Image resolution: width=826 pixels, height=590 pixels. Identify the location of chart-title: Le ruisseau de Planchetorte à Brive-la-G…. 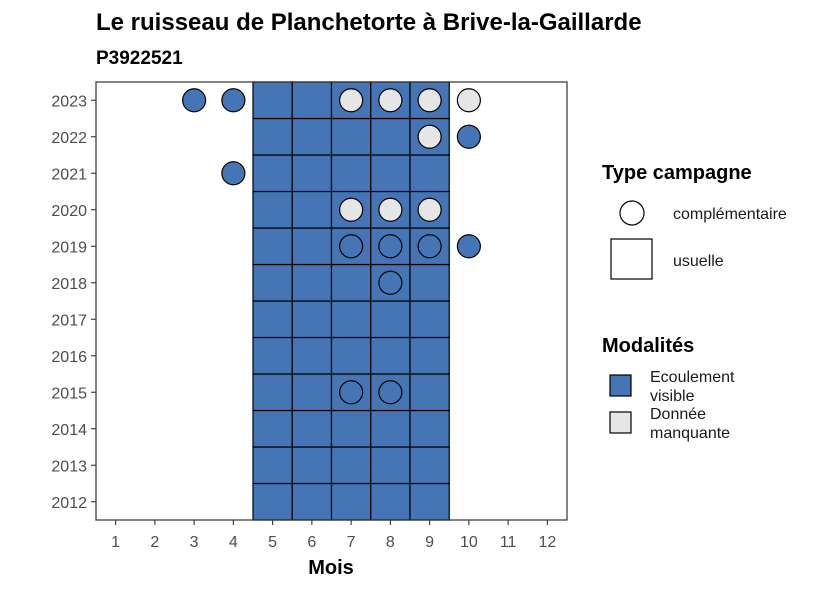
(369, 22).